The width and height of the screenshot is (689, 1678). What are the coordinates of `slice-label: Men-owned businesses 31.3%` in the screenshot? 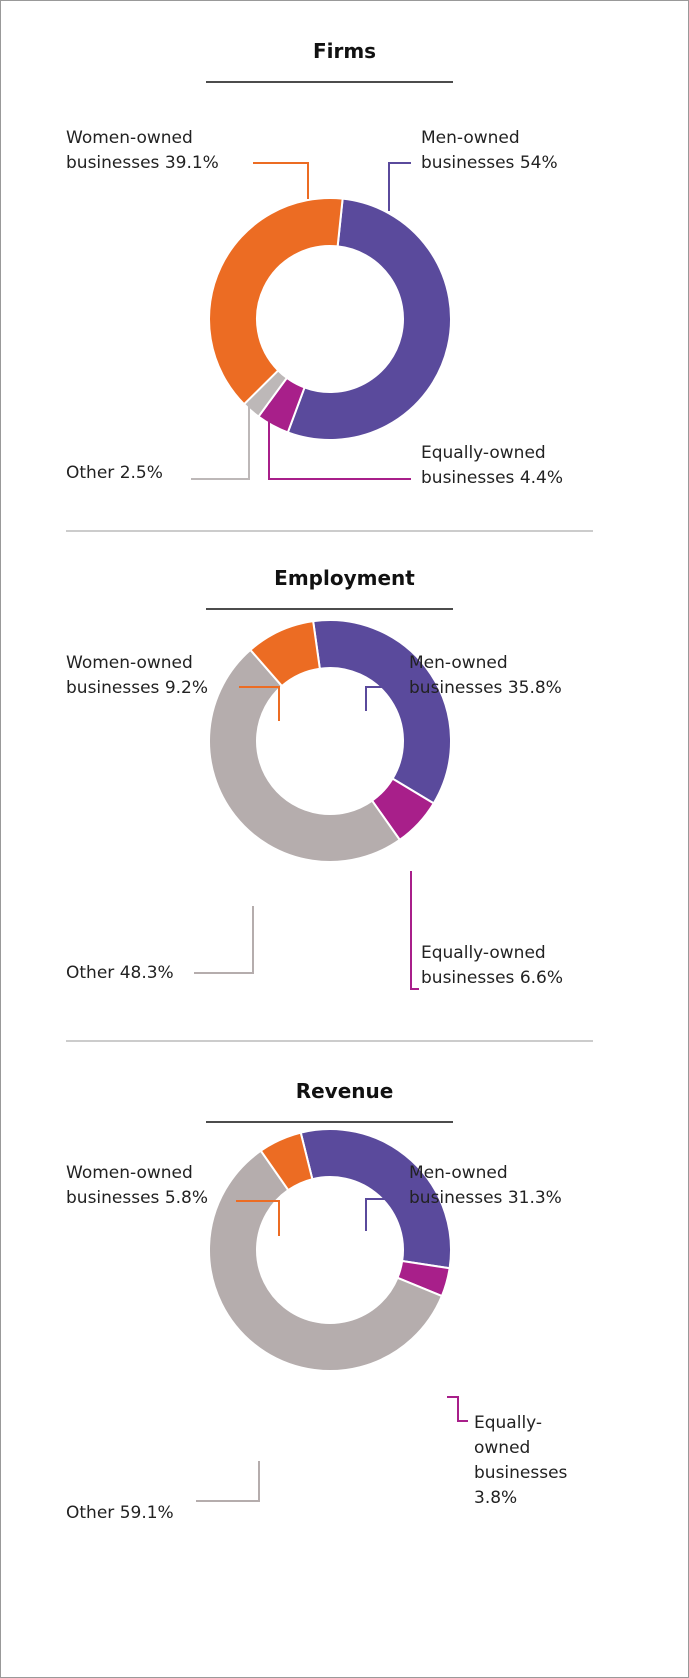 It's located at (504, 1186).